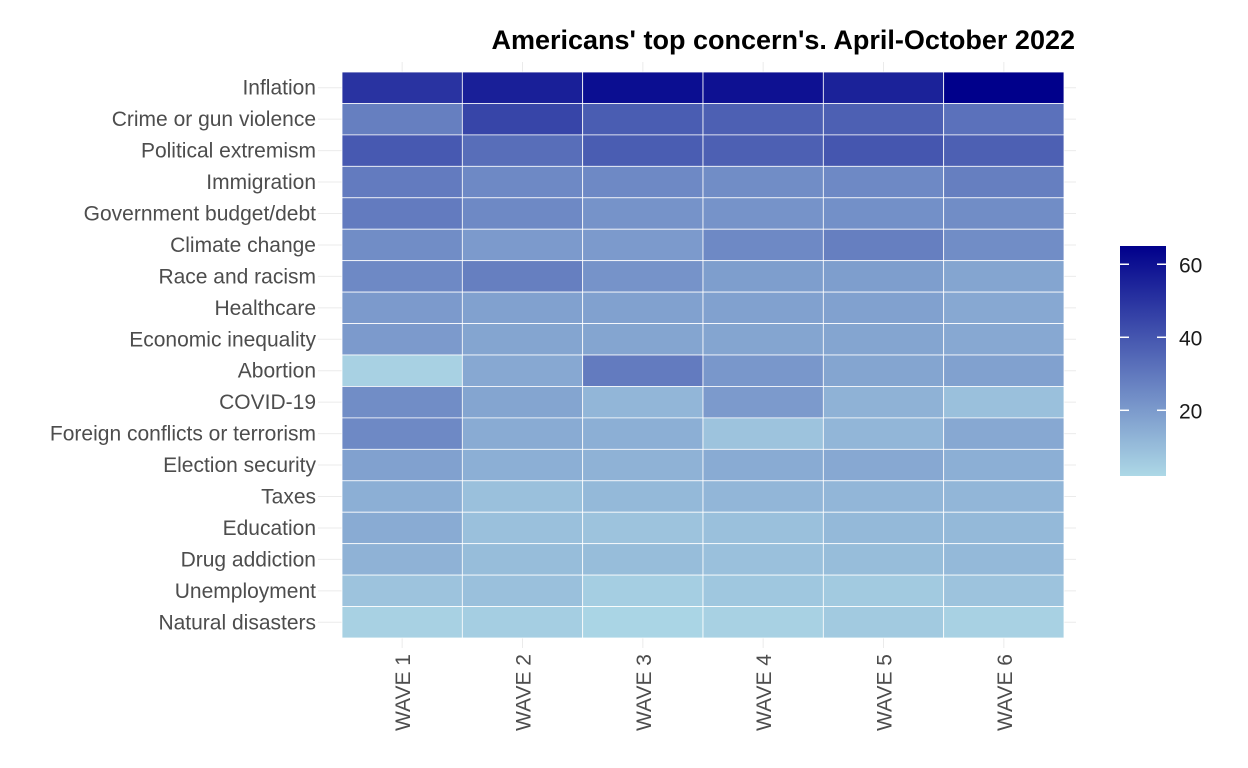  What do you see at coordinates (277, 371) in the screenshot?
I see `y-tick-label: Abortion` at bounding box center [277, 371].